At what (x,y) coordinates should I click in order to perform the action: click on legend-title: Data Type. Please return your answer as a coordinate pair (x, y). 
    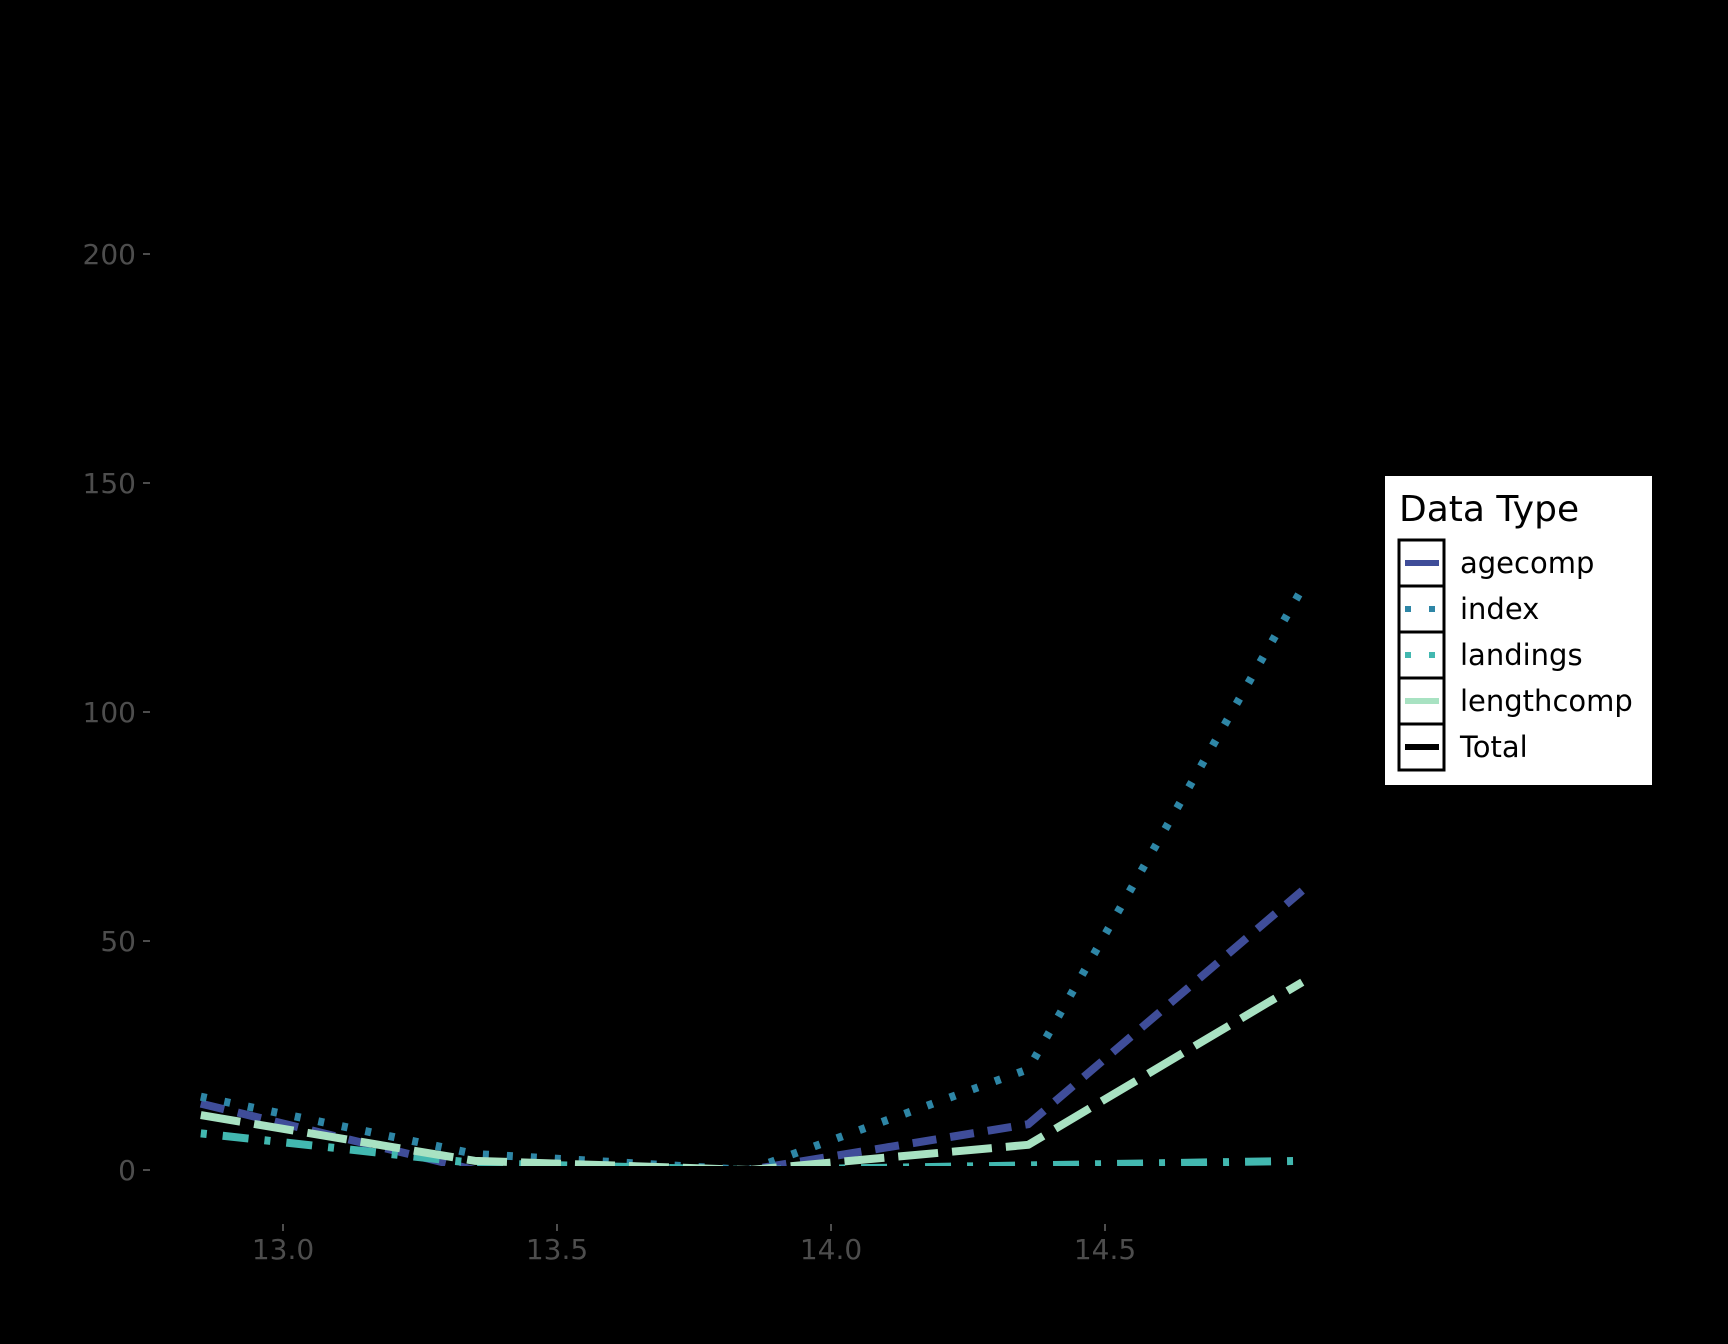
    Looking at the image, I should click on (1489, 509).